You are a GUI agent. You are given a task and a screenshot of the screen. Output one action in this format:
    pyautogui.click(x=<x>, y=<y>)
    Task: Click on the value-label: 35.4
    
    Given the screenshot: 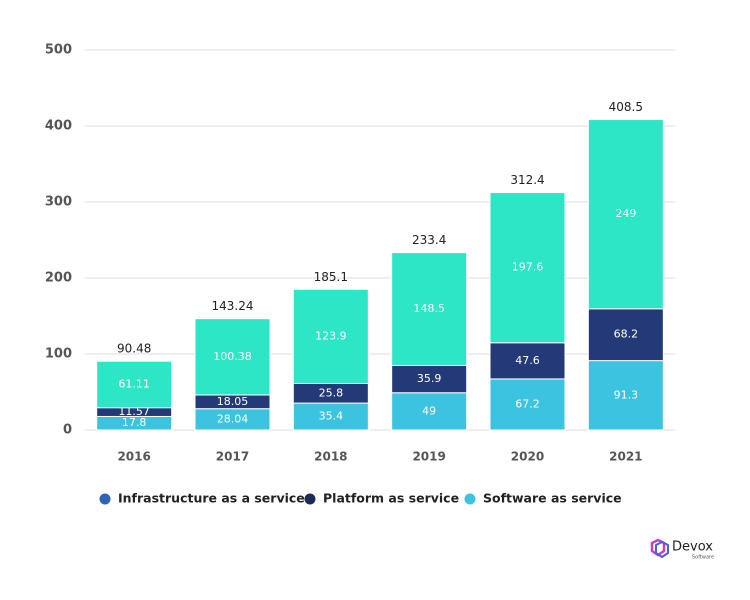 What is the action you would take?
    pyautogui.click(x=331, y=416)
    